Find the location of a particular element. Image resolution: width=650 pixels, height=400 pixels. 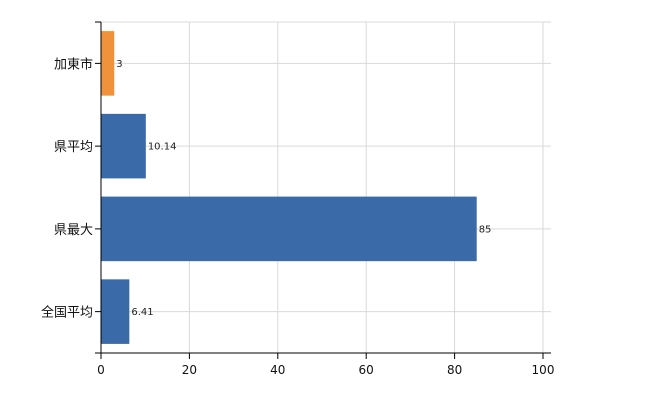

category-label-2: 県最大 is located at coordinates (73, 230).